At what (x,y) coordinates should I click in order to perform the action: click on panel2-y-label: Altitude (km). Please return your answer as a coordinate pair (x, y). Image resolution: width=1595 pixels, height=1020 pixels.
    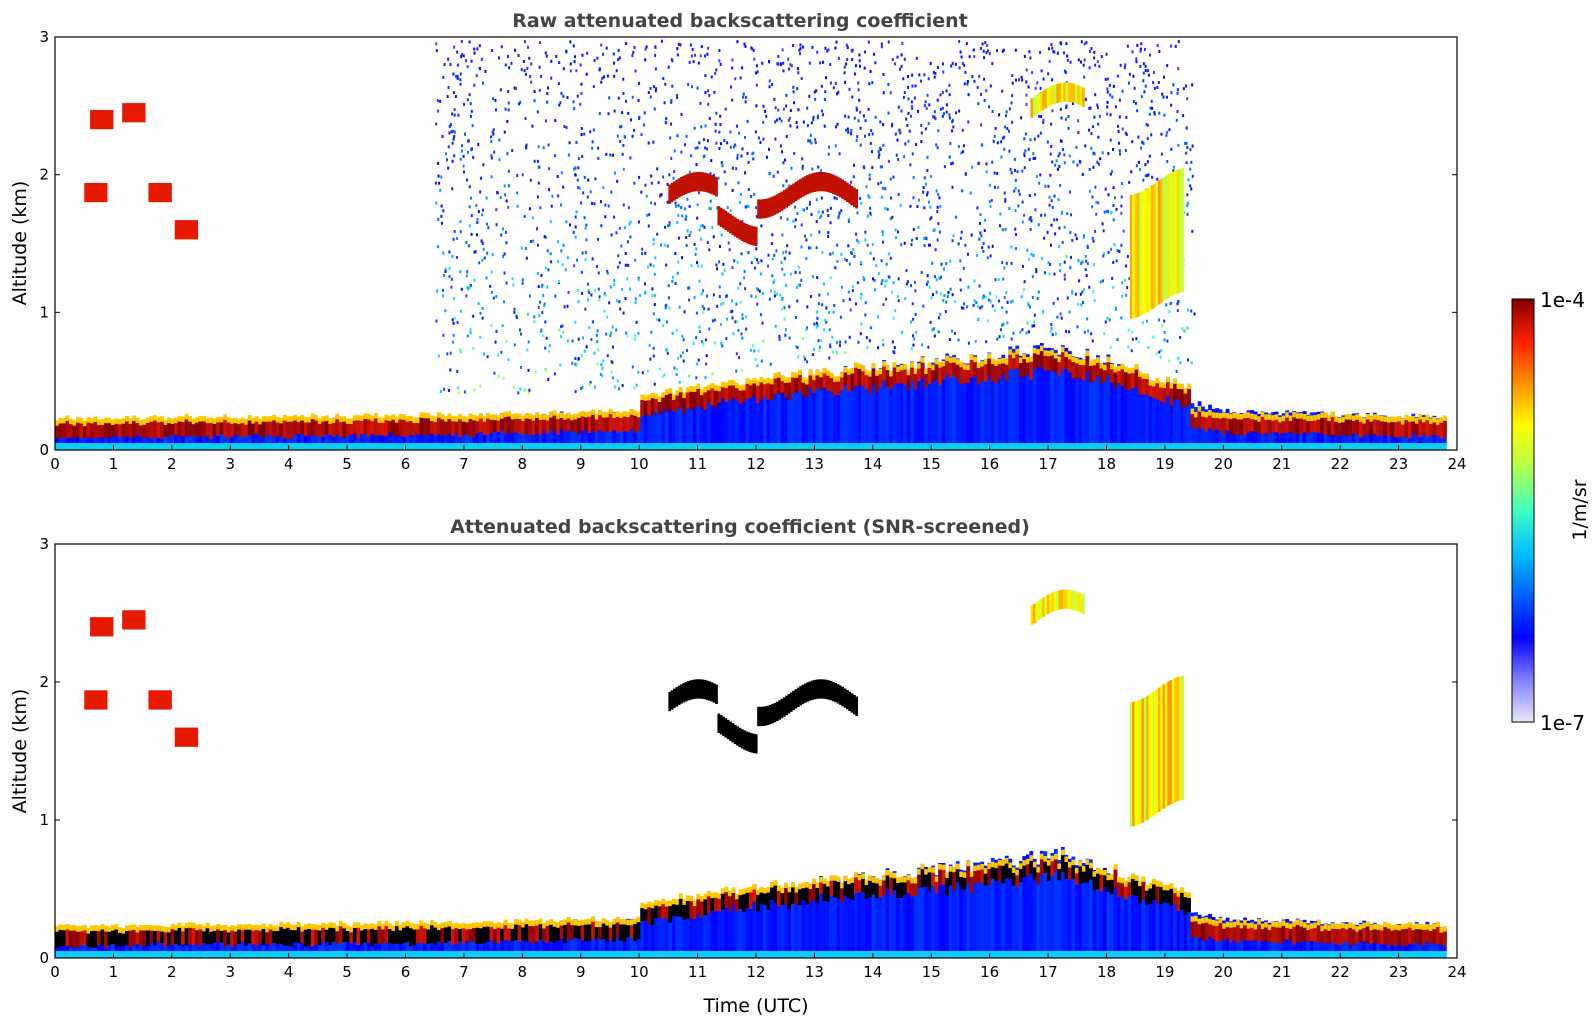
    Looking at the image, I should click on (20, 751).